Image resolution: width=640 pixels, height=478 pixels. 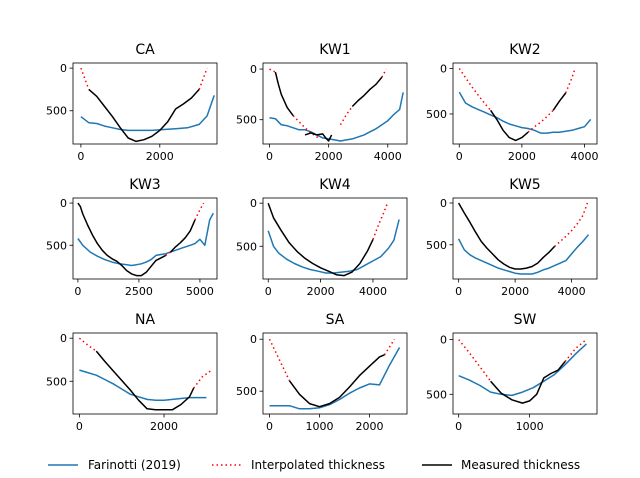 I want to click on panel-title: SA, so click(x=335, y=320).